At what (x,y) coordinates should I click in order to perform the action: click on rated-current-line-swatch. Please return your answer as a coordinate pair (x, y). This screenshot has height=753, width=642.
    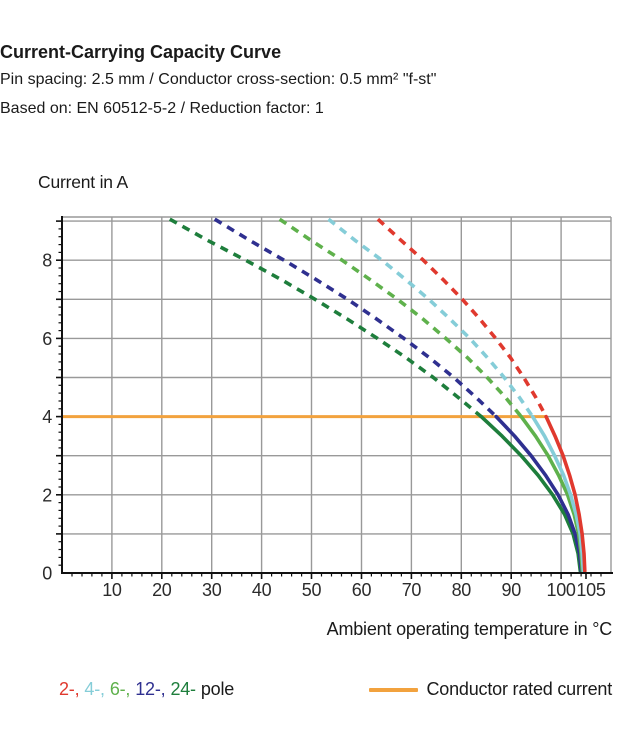
    Looking at the image, I should click on (393, 689).